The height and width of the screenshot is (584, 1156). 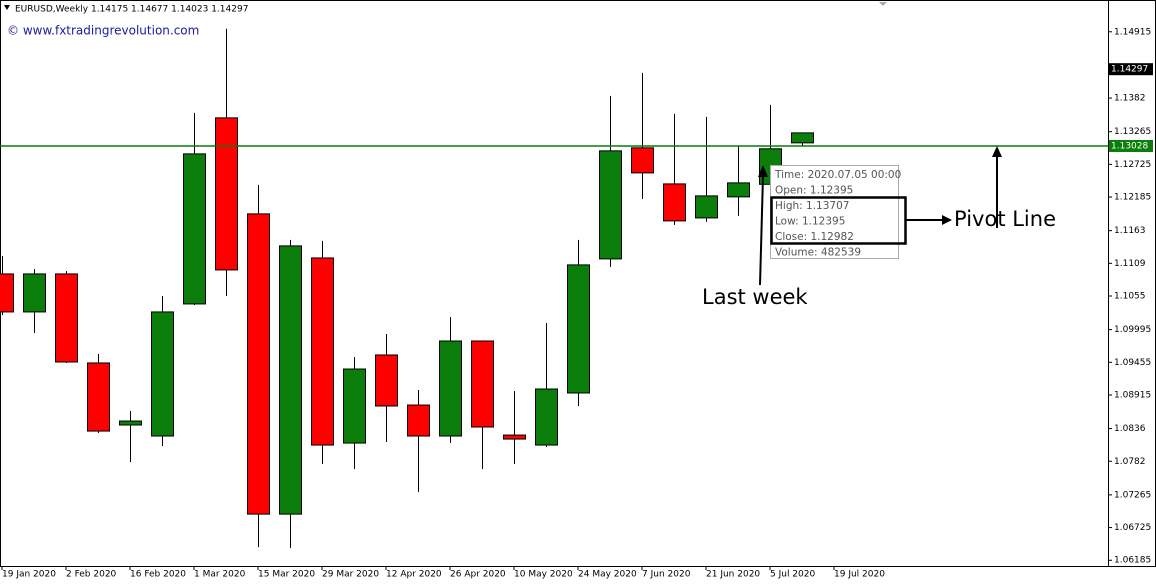 What do you see at coordinates (1132, 395) in the screenshot?
I see `y-tick-label: 1.08915` at bounding box center [1132, 395].